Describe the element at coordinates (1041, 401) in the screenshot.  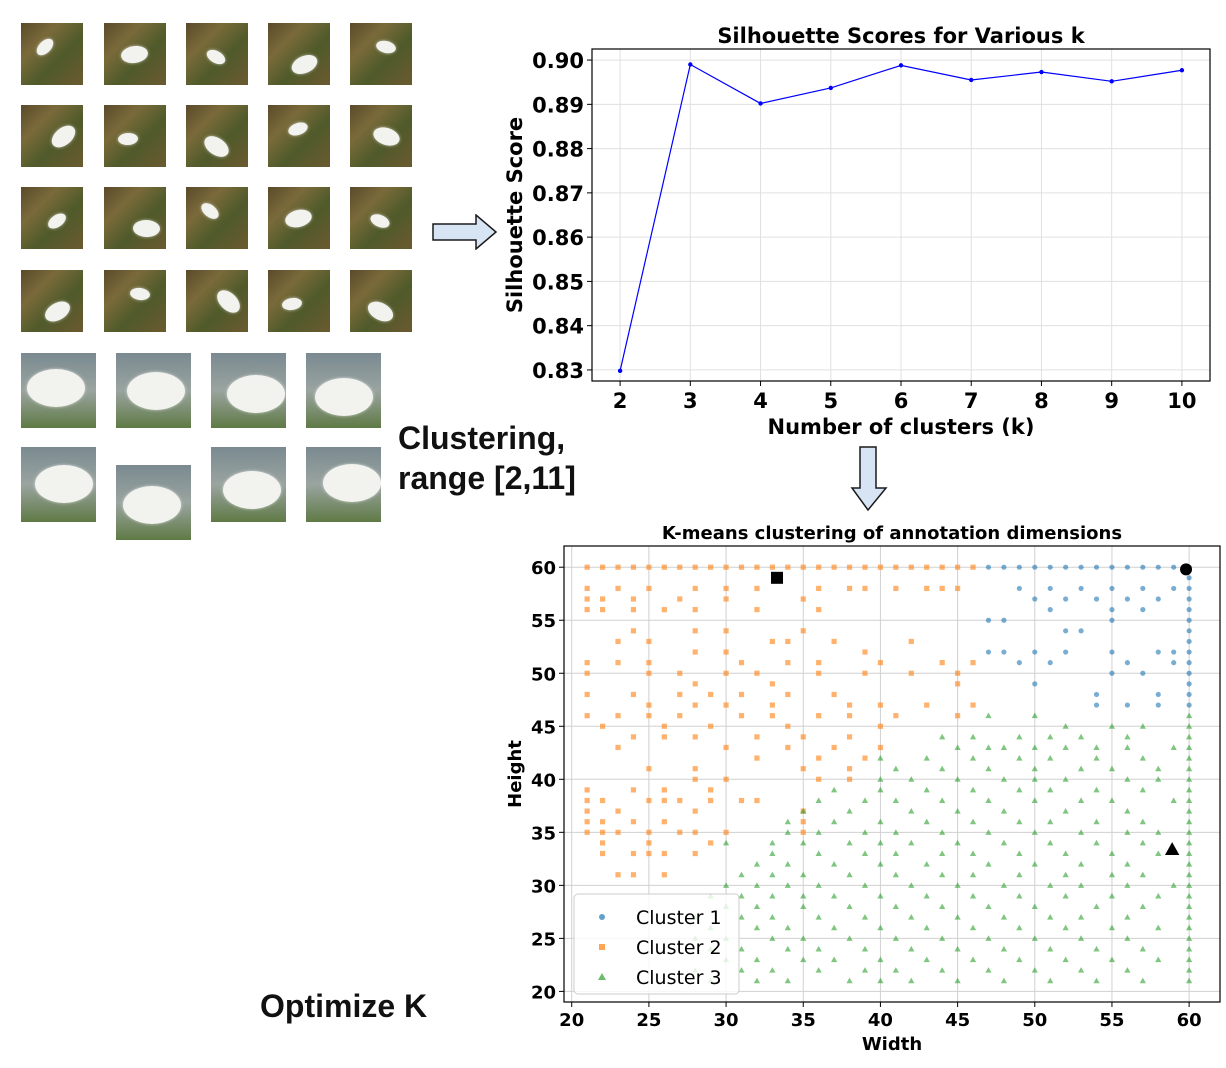
I see `x-tick-label: 8` at that location.